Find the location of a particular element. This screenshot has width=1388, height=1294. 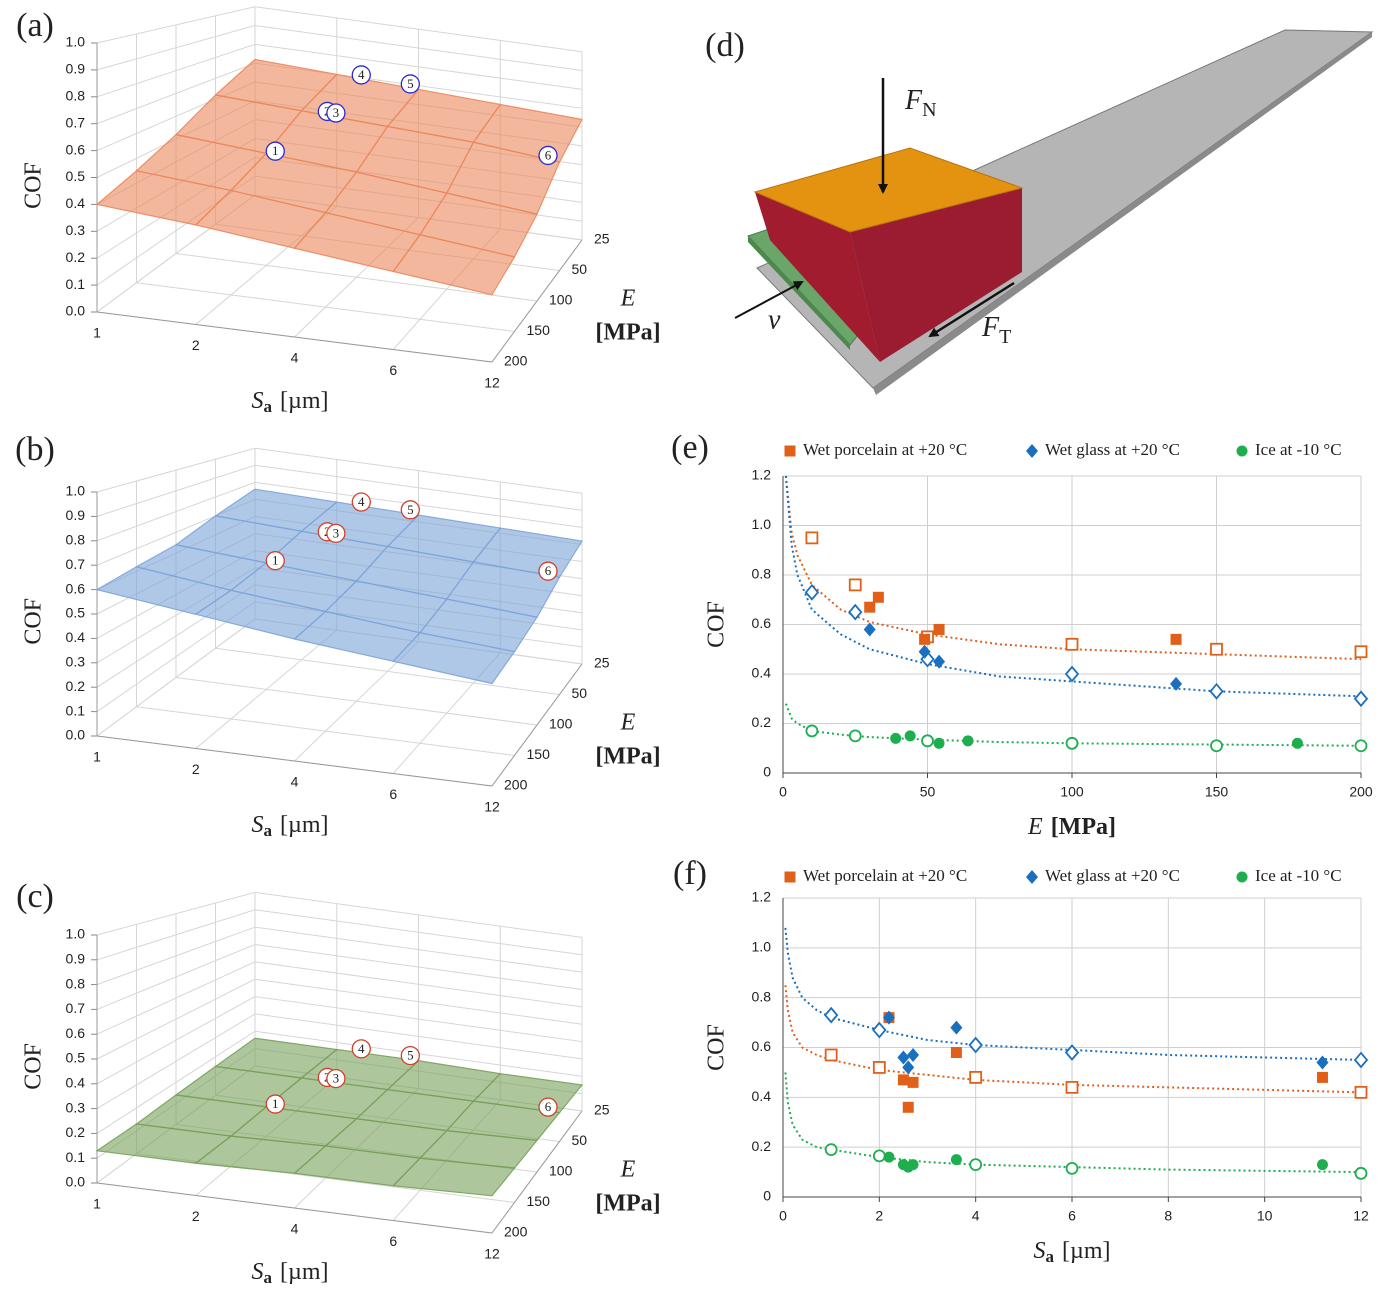

x-axis-title: Sa [µm] is located at coordinates (1072, 1252).